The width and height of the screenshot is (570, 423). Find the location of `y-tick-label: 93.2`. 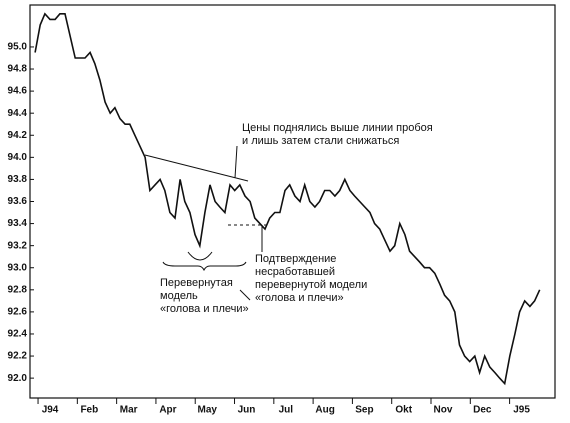

y-tick-label: 93.2 is located at coordinates (18, 245).